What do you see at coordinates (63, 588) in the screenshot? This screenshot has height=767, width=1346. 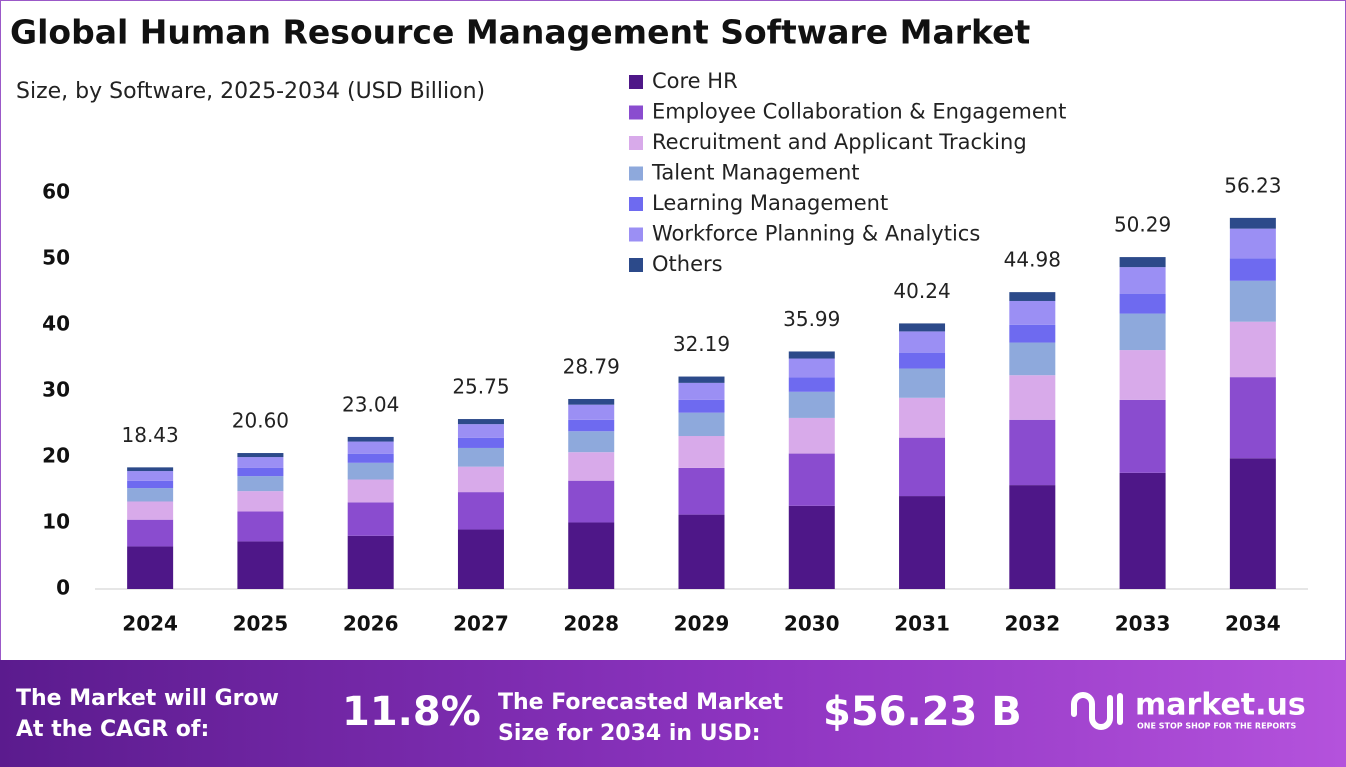 I see `y-tick-label: 0` at bounding box center [63, 588].